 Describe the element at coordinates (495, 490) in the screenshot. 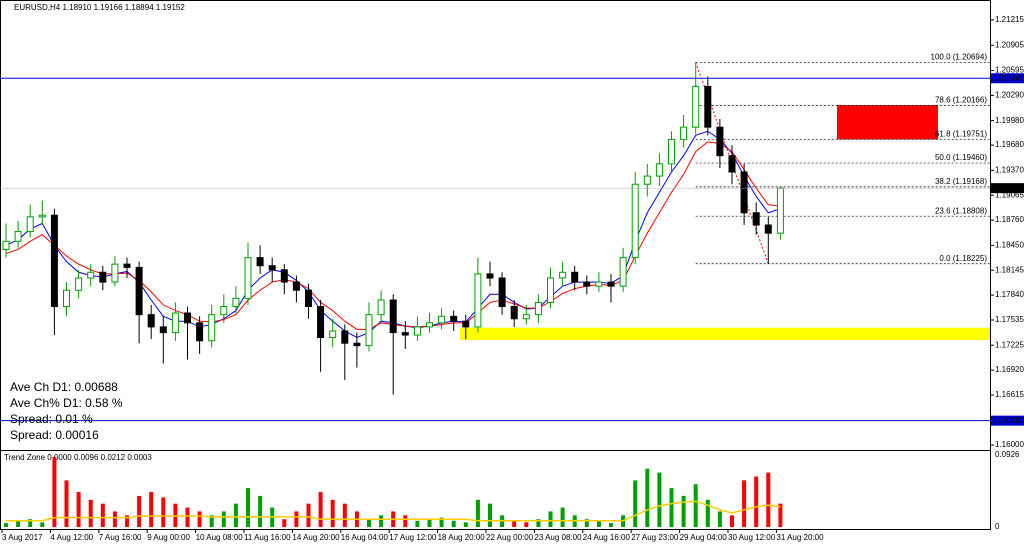

I see `indicator-panel` at that location.